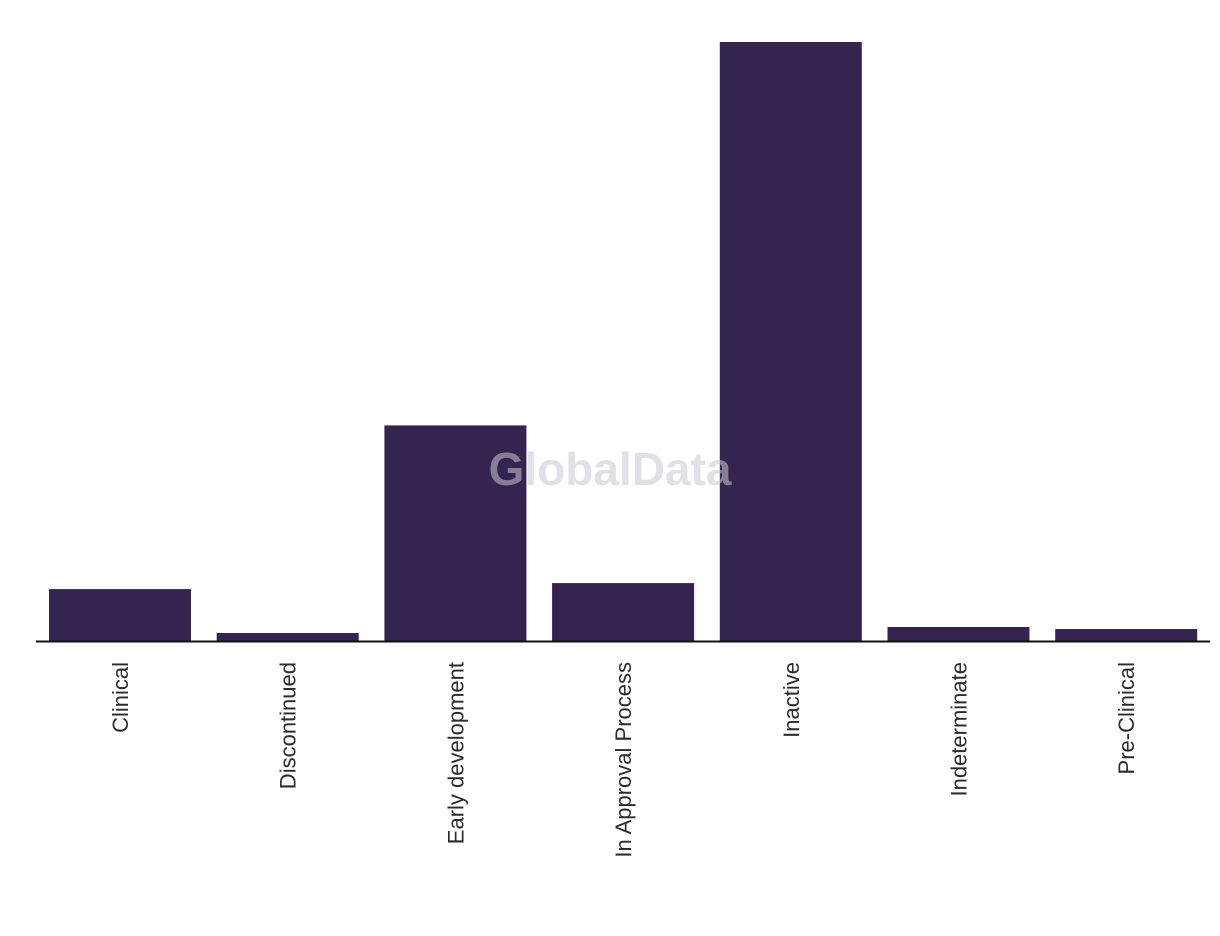  Describe the element at coordinates (288, 725) in the screenshot. I see `x-tick-label: Discontinued` at that location.